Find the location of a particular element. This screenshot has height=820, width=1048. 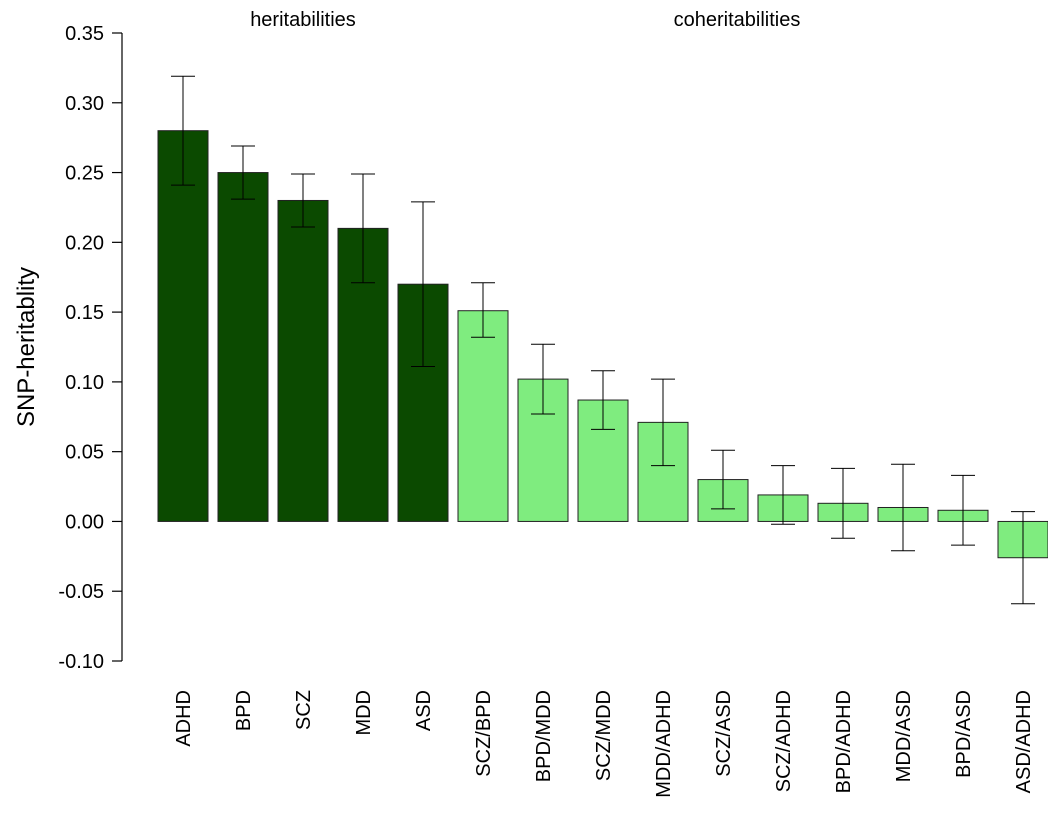

x-category-label: SCZ/MDD is located at coordinates (604, 735).